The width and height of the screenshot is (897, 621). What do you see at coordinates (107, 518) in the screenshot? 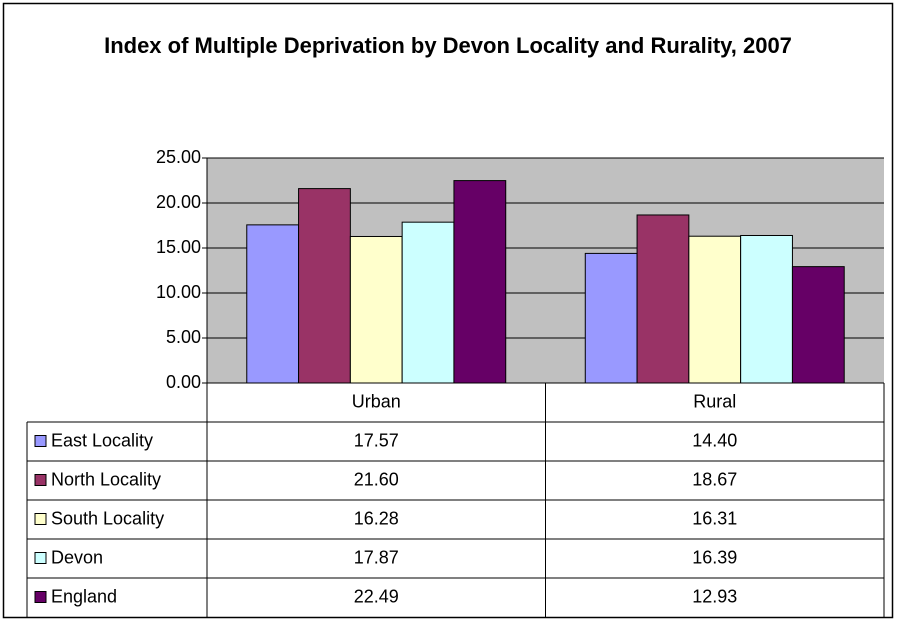
I see `legend-label: South Locality` at bounding box center [107, 518].